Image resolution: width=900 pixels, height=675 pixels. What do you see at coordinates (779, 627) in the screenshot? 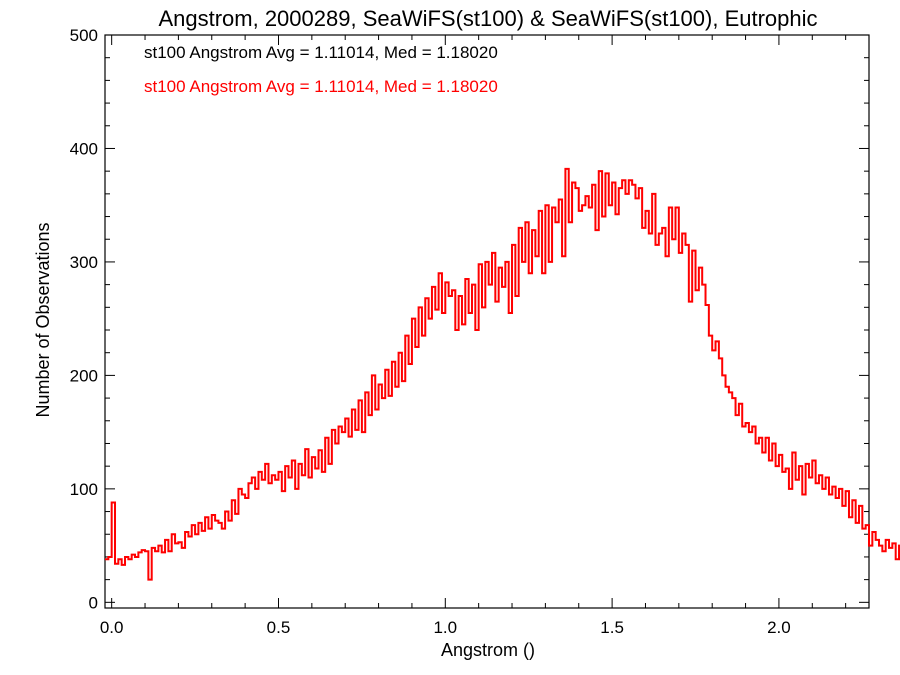
I see `x-tick-label: 2.0` at bounding box center [779, 627].